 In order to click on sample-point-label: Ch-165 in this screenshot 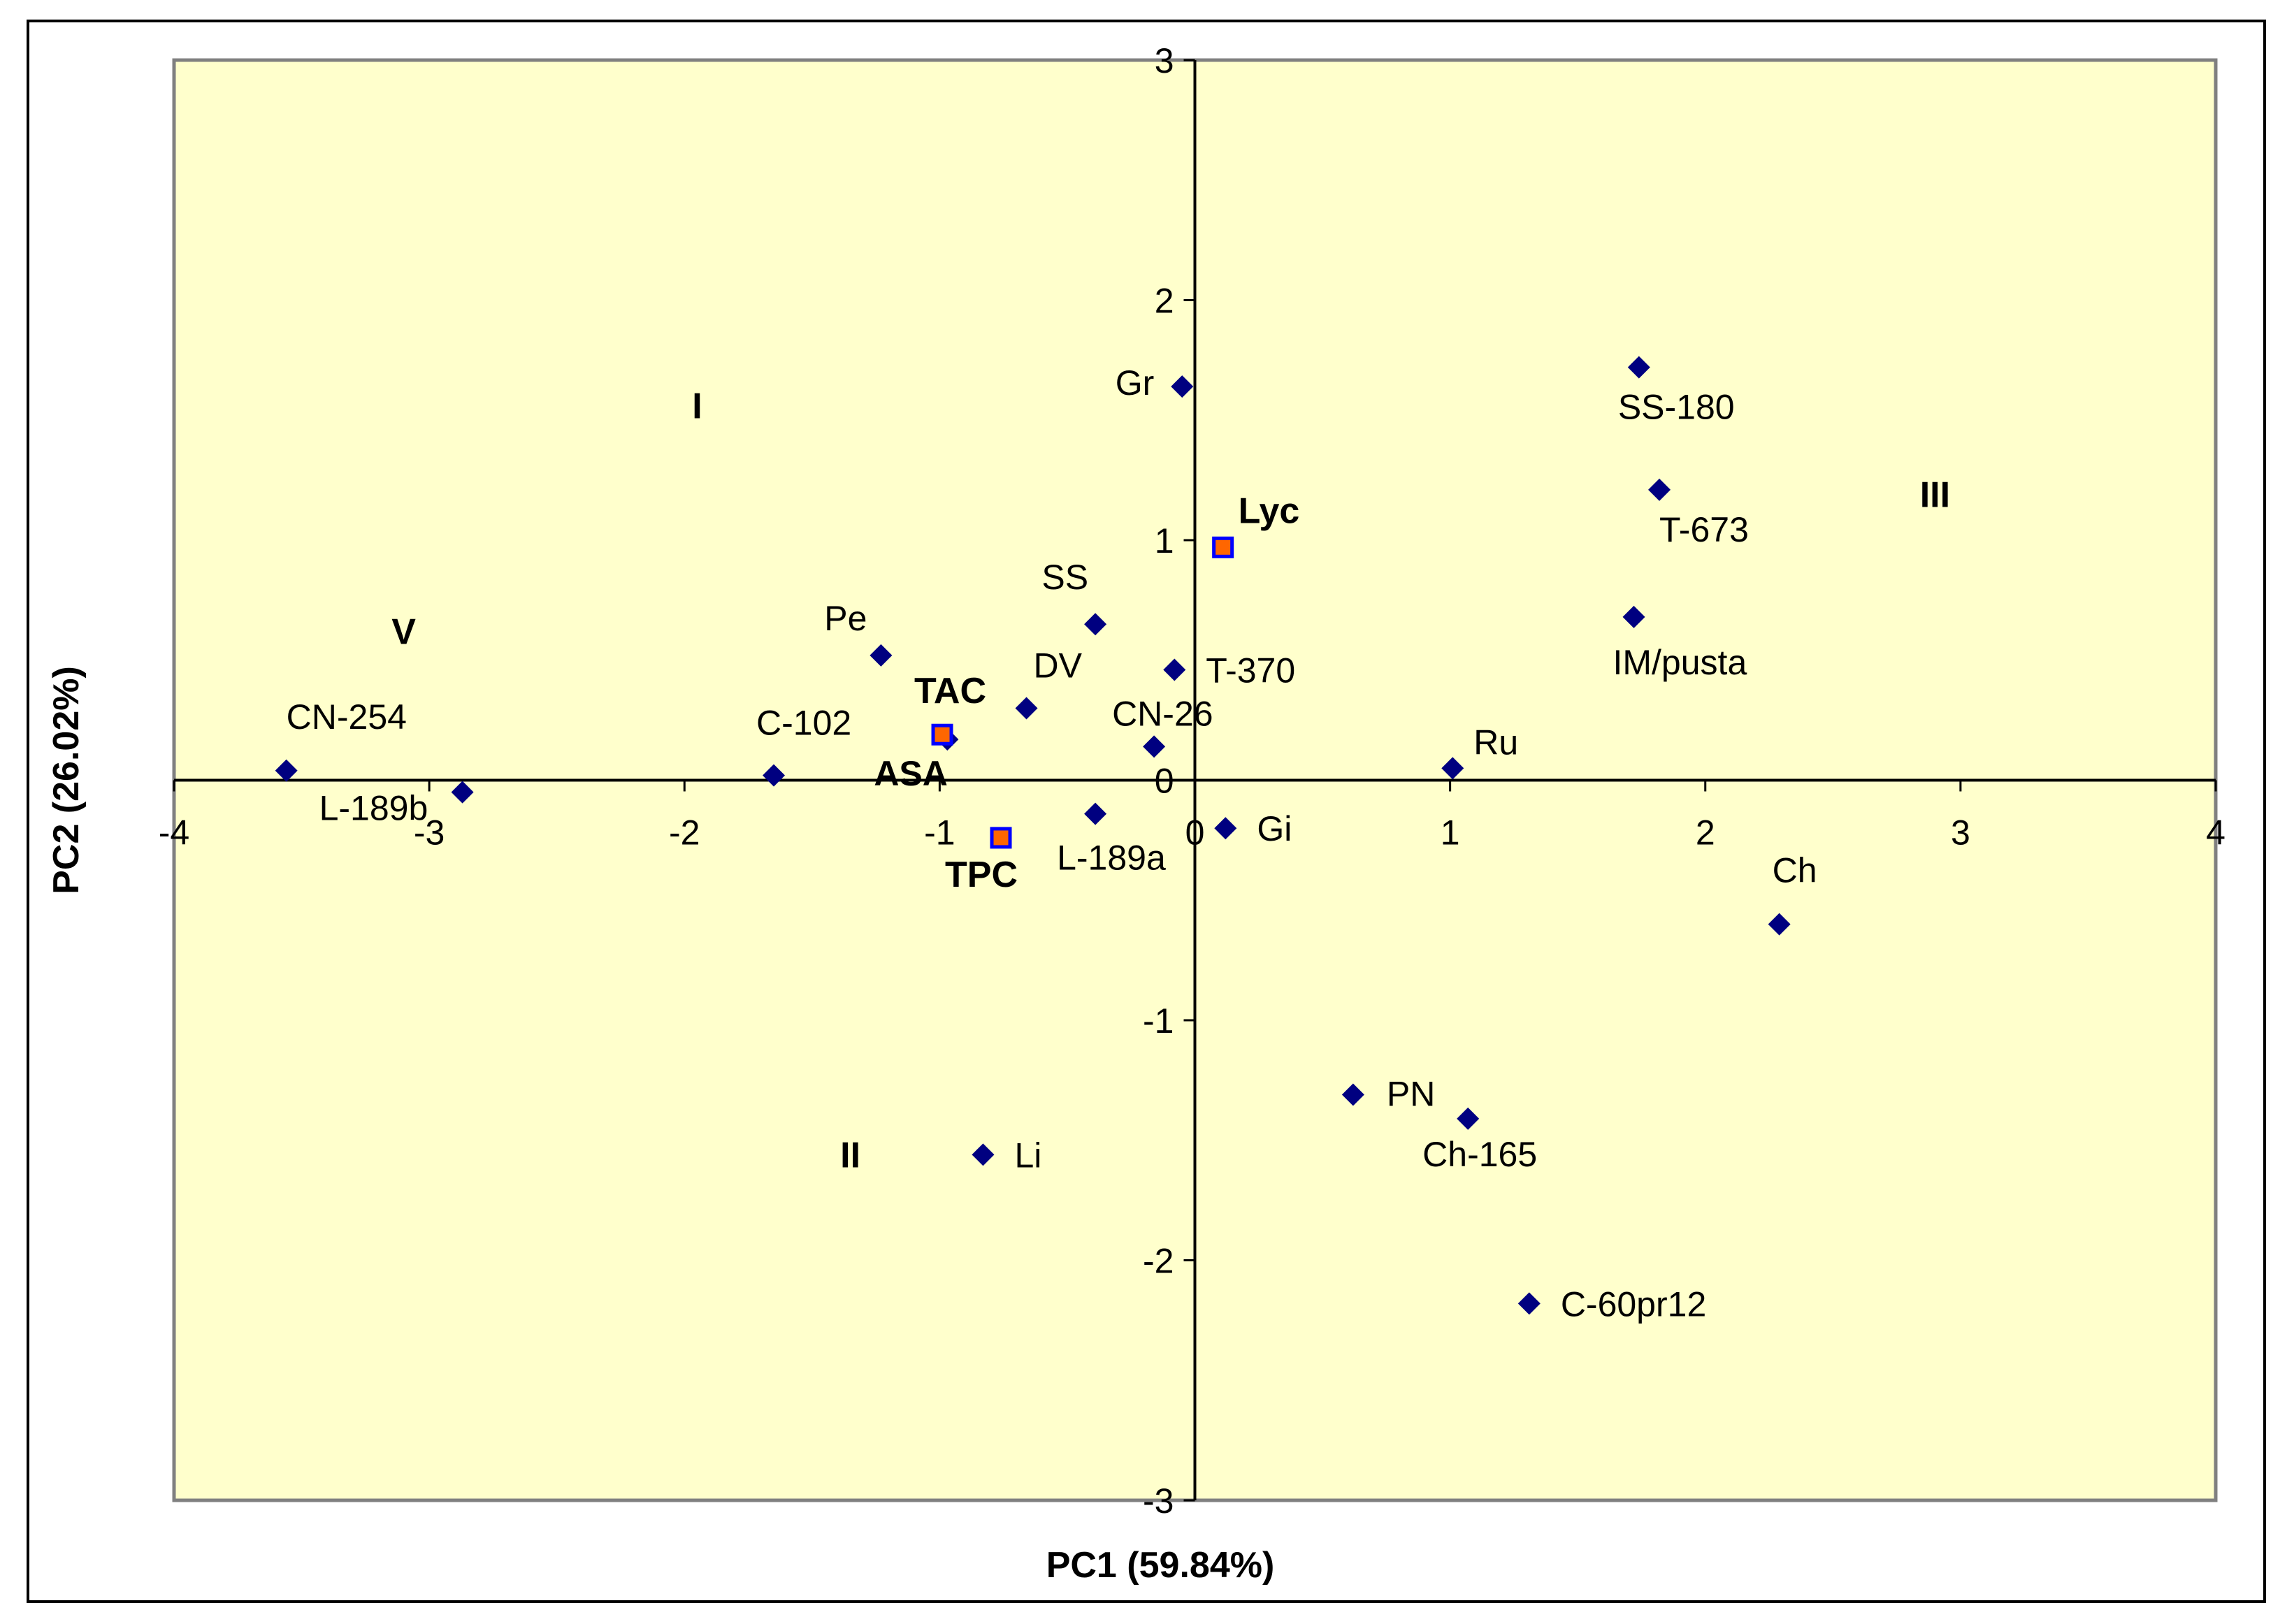, I will do `click(1479, 1154)`.